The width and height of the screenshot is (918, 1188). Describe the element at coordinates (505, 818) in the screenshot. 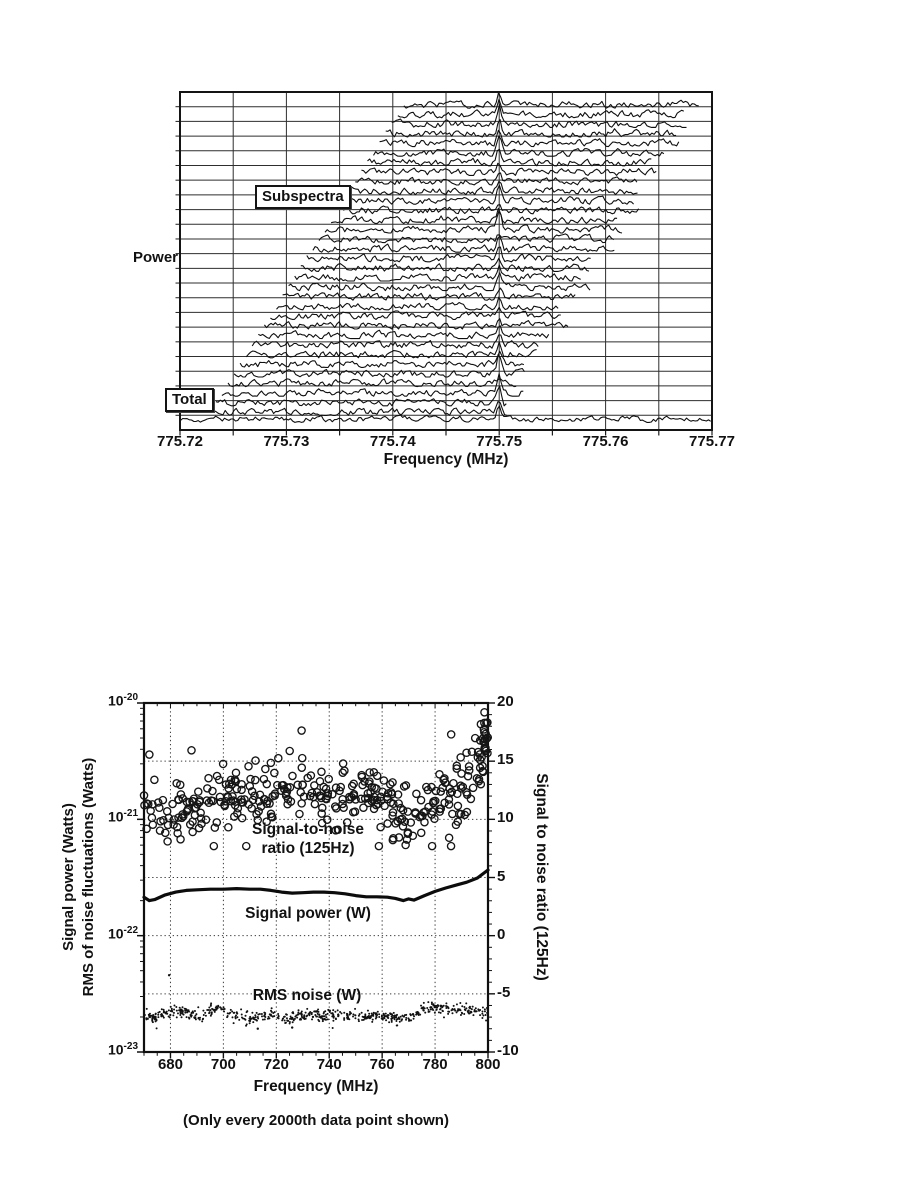

I see `fig2-y-right-tick-10: 10` at that location.